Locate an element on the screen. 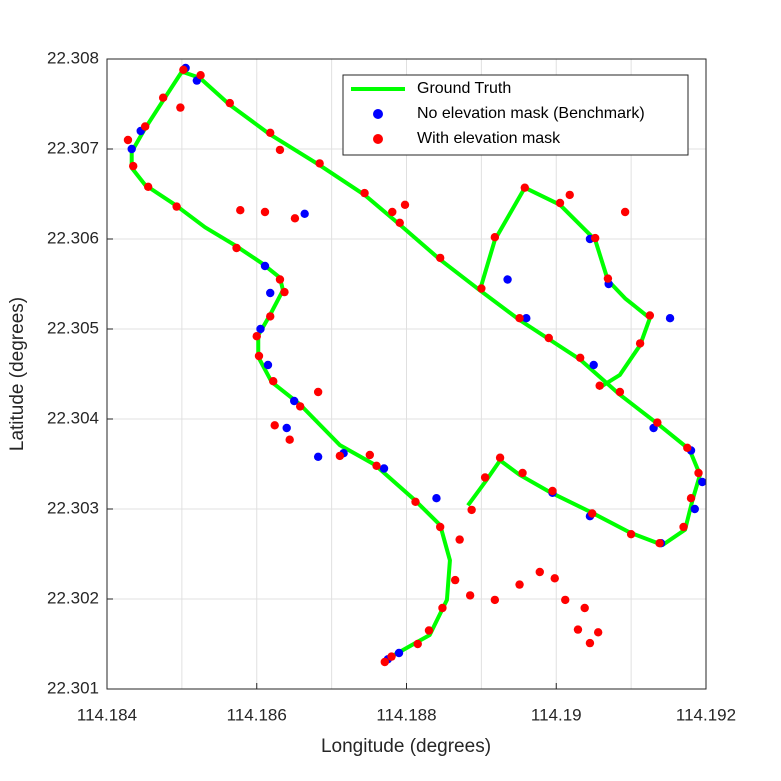  x-tick-label: 114.188 is located at coordinates (406, 714).